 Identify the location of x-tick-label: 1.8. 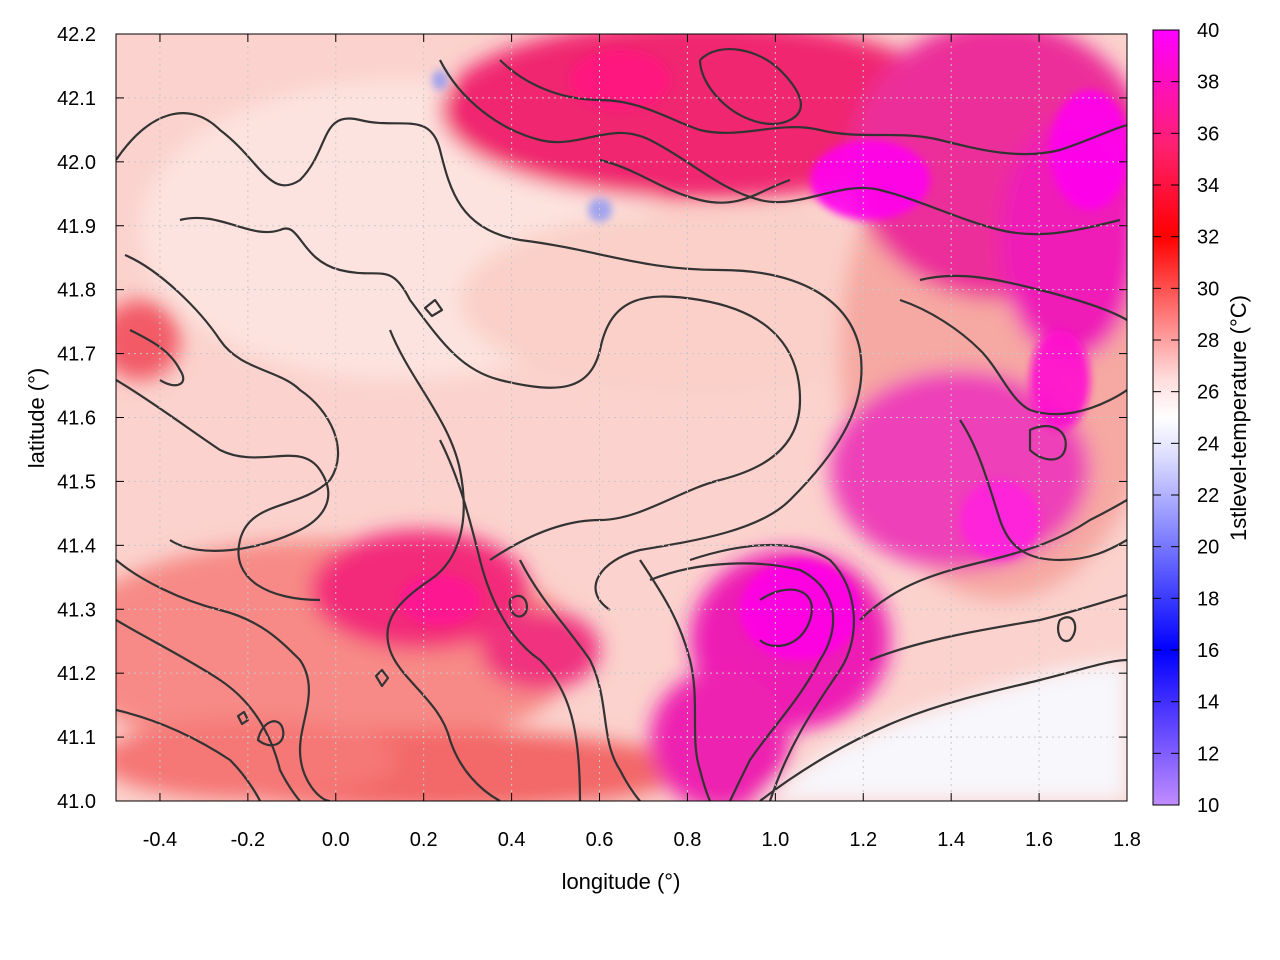
(1127, 840).